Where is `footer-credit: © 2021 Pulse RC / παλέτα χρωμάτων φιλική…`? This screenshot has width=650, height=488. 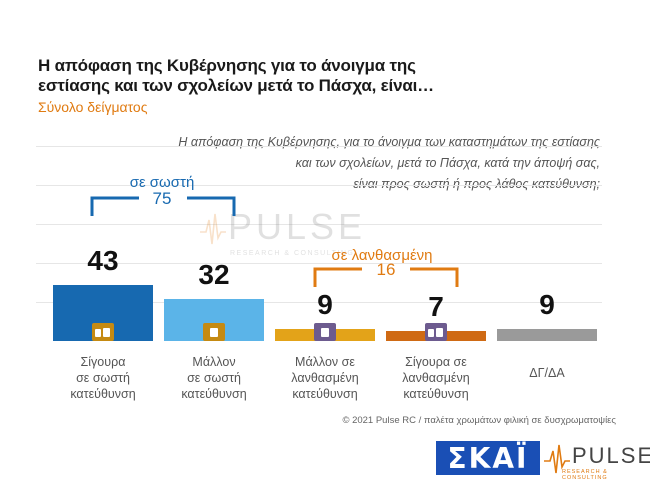
footer-credit: © 2021 Pulse RC / παλέτα χρωμάτων φιλική… is located at coordinates (479, 420).